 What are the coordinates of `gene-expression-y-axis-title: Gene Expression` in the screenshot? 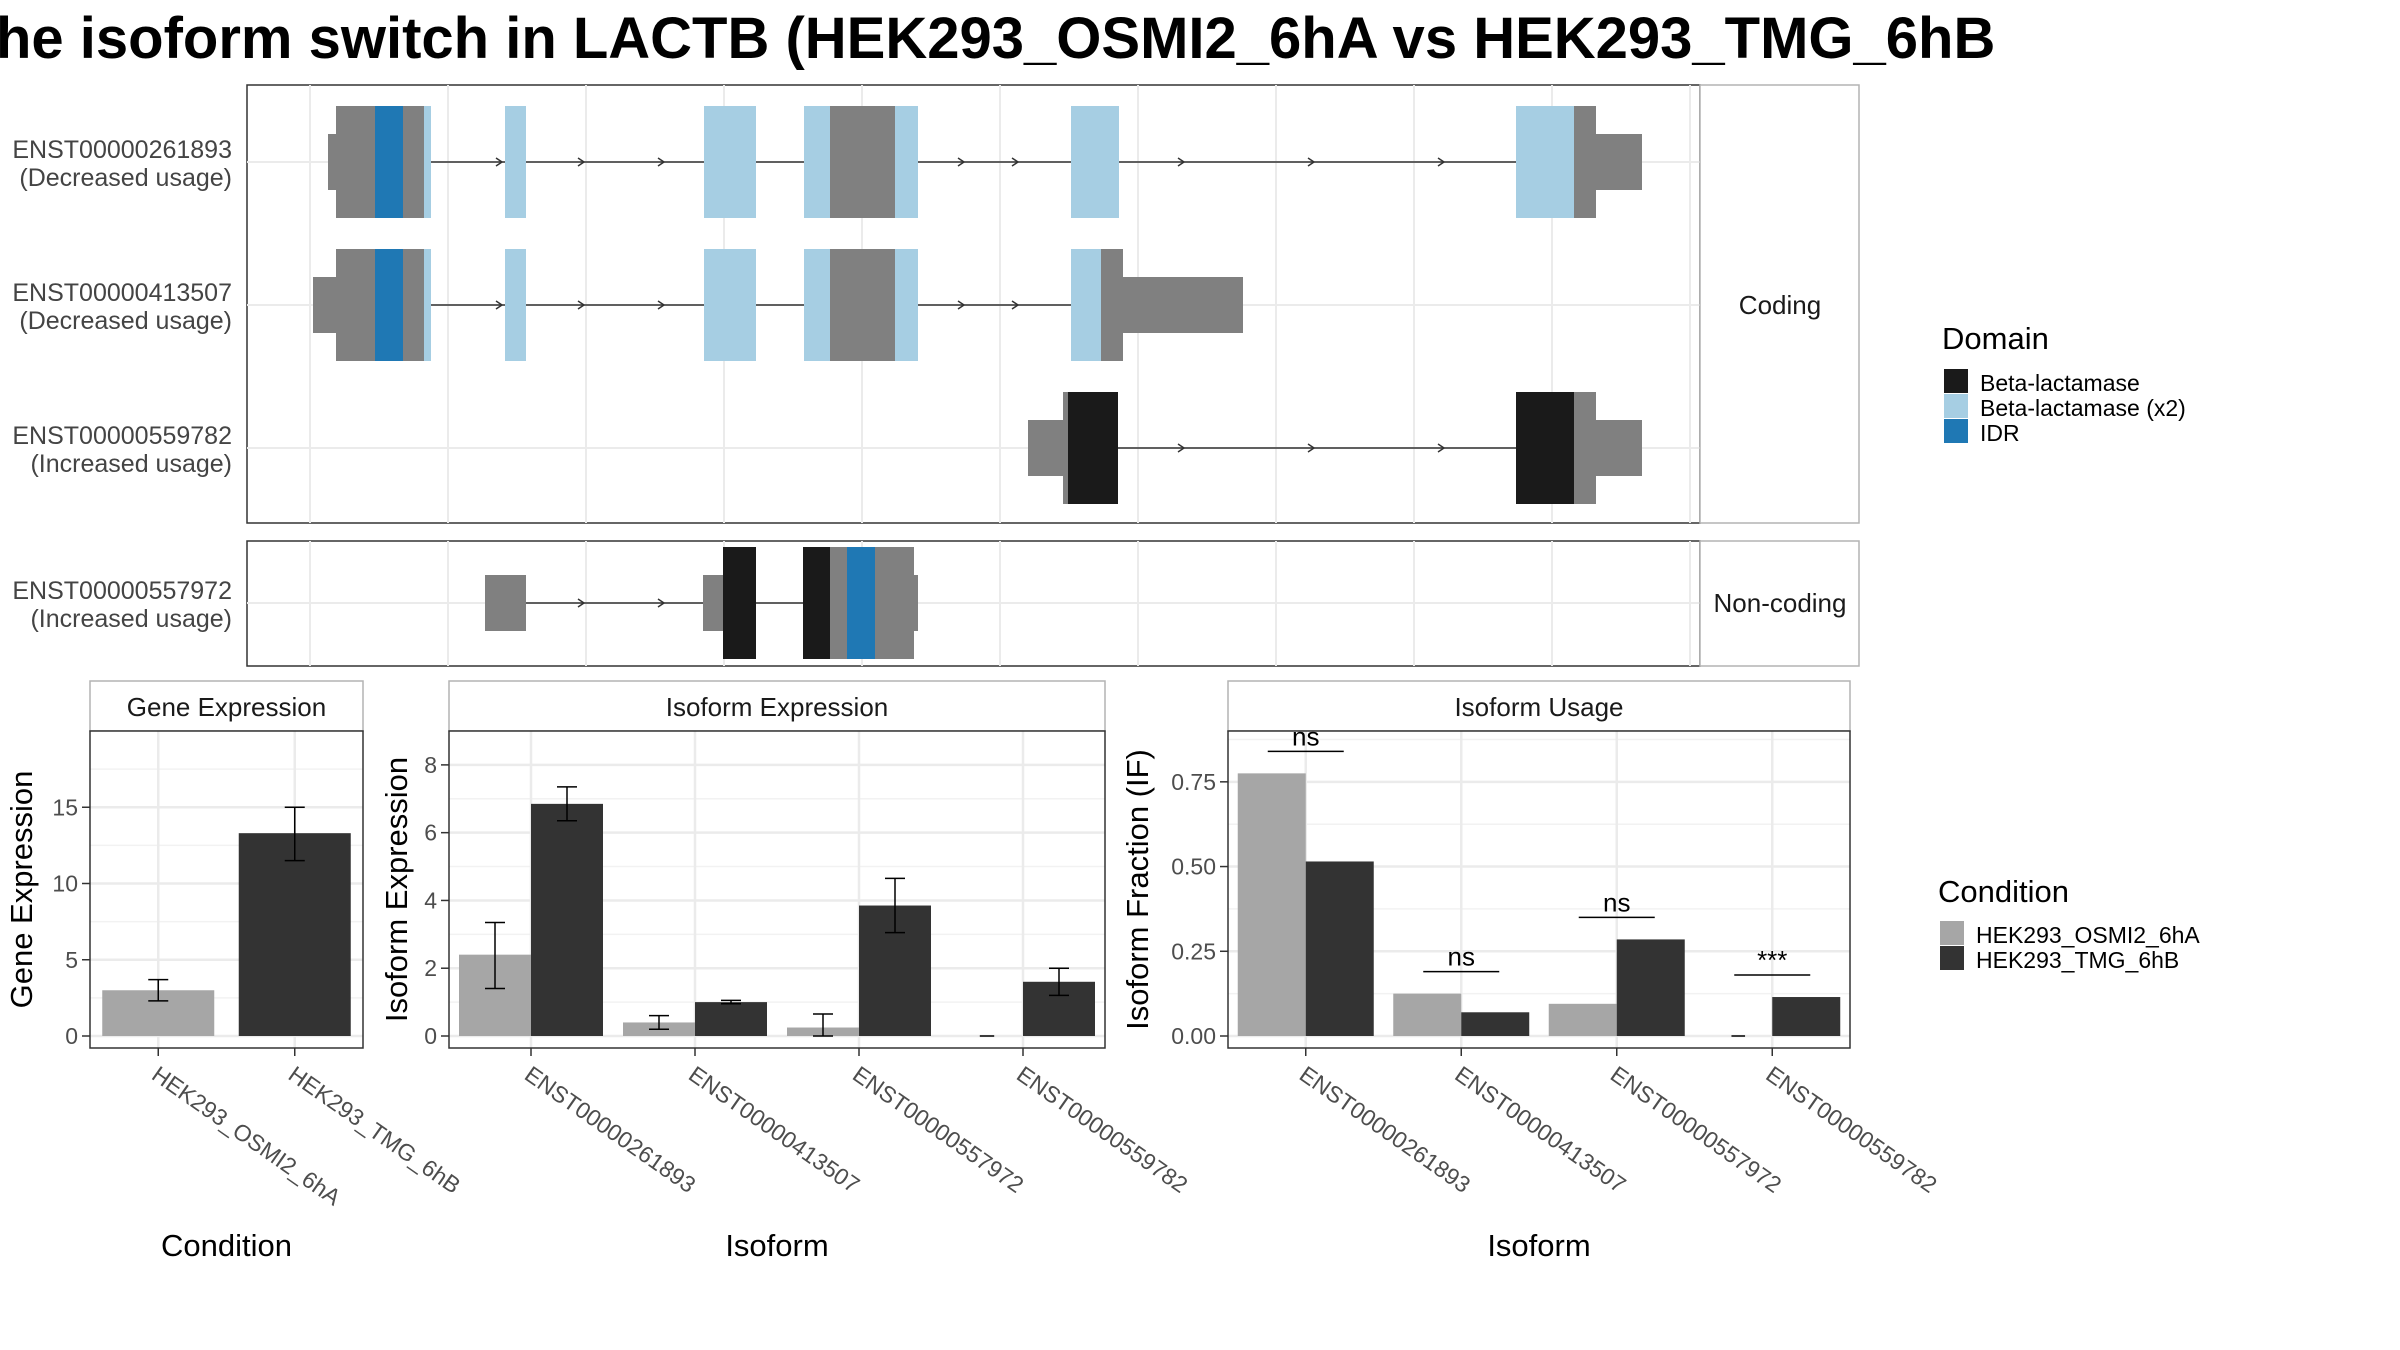 It's located at (21, 890).